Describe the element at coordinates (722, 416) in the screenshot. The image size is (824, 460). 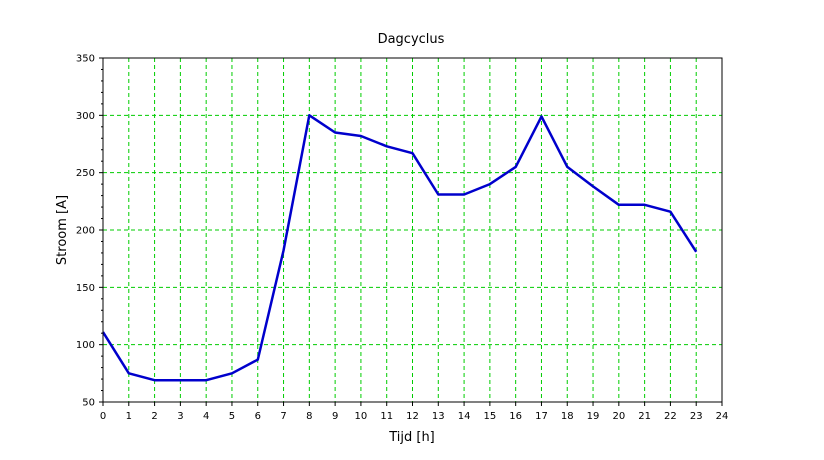
I see `x-tick-label: 24` at that location.